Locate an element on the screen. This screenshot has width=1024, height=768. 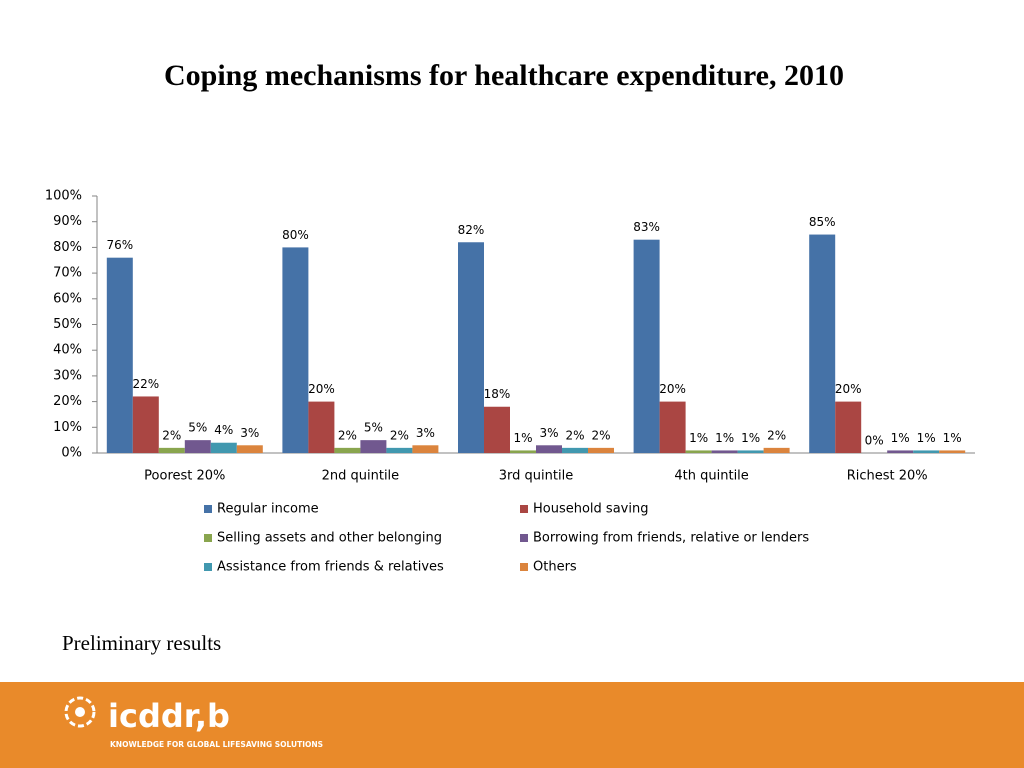
logo-icon is located at coordinates (80, 712).